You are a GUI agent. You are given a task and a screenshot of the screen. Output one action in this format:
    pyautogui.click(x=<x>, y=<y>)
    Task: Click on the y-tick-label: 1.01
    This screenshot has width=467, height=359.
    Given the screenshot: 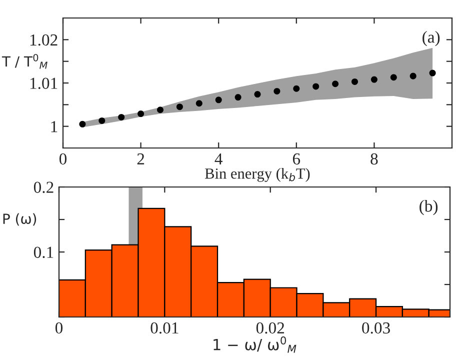 What is the action you would take?
    pyautogui.click(x=44, y=84)
    